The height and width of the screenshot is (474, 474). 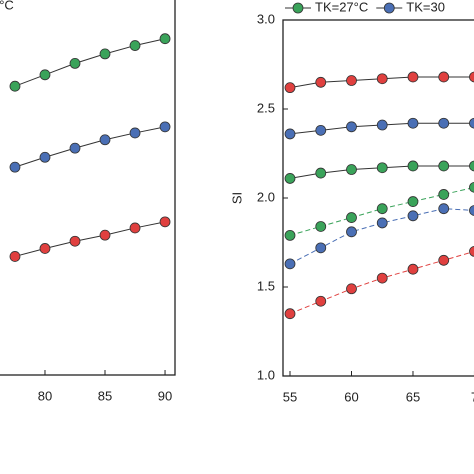 What do you see at coordinates (351, 396) in the screenshot?
I see `x-tick-label: 60` at bounding box center [351, 396].